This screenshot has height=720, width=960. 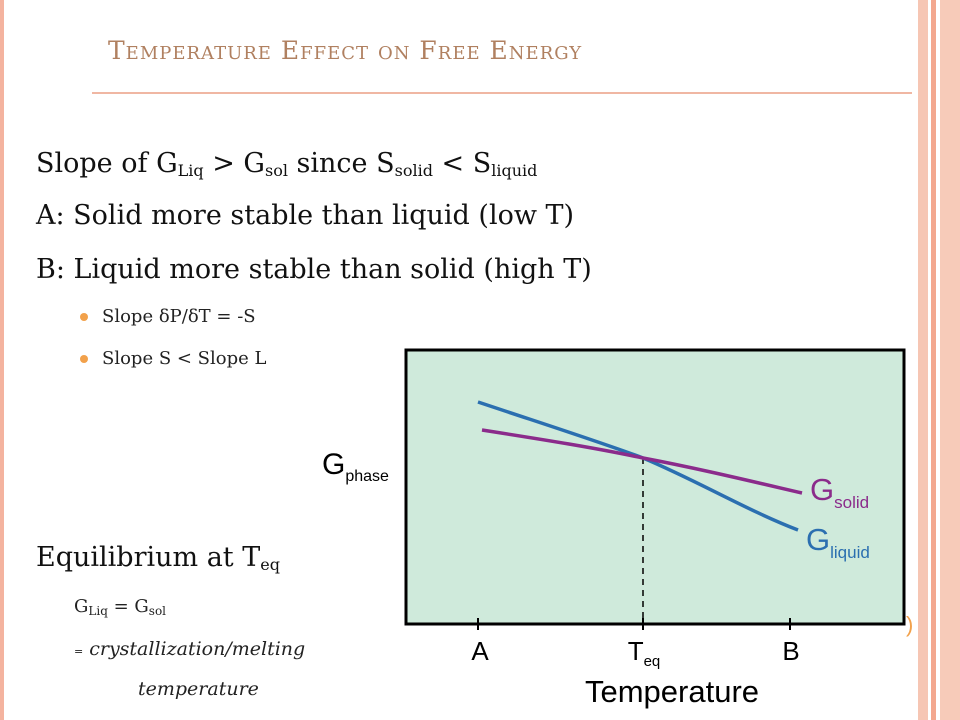 What do you see at coordinates (198, 689) in the screenshot?
I see `temperature-word: temperature` at bounding box center [198, 689].